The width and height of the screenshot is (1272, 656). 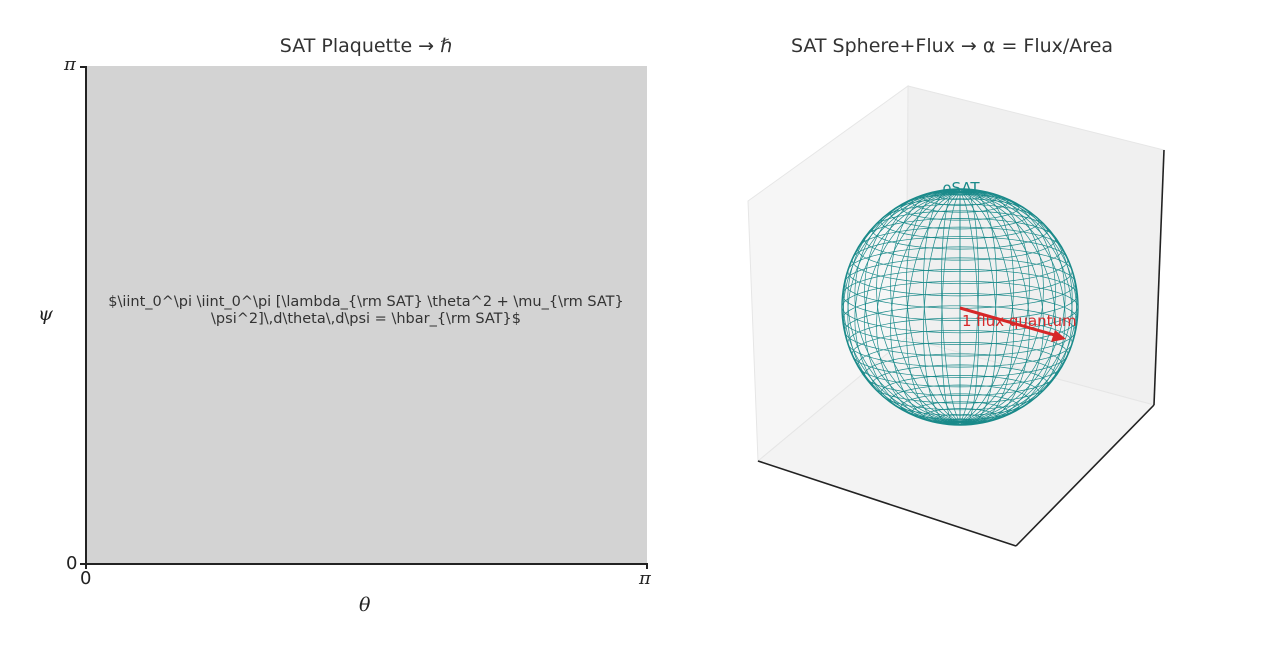 What do you see at coordinates (70, 64) in the screenshot?
I see `y-tick-label-pi: π` at bounding box center [70, 64].